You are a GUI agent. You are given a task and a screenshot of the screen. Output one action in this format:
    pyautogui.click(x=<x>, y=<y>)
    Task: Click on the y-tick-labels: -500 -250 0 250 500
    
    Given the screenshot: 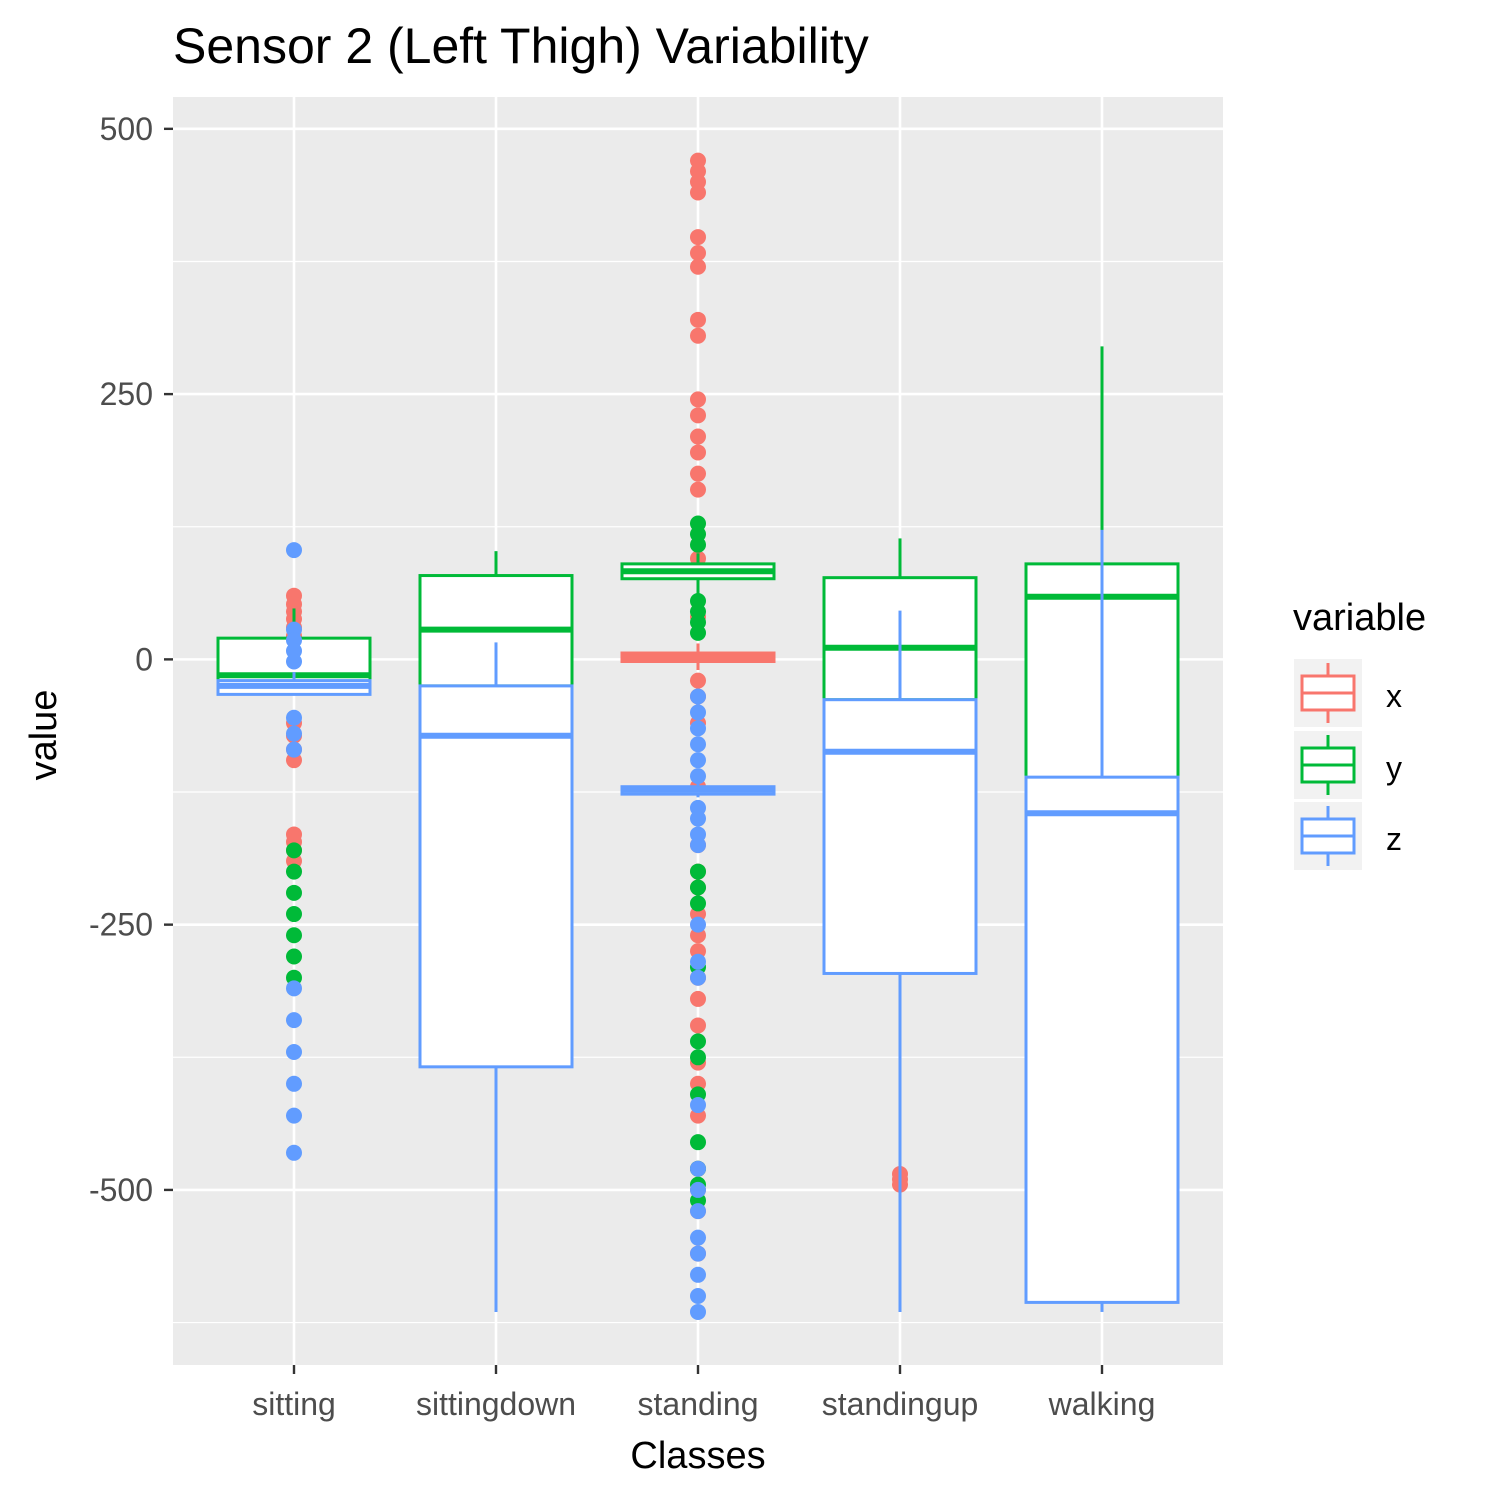 What is the action you would take?
    pyautogui.click(x=121, y=659)
    